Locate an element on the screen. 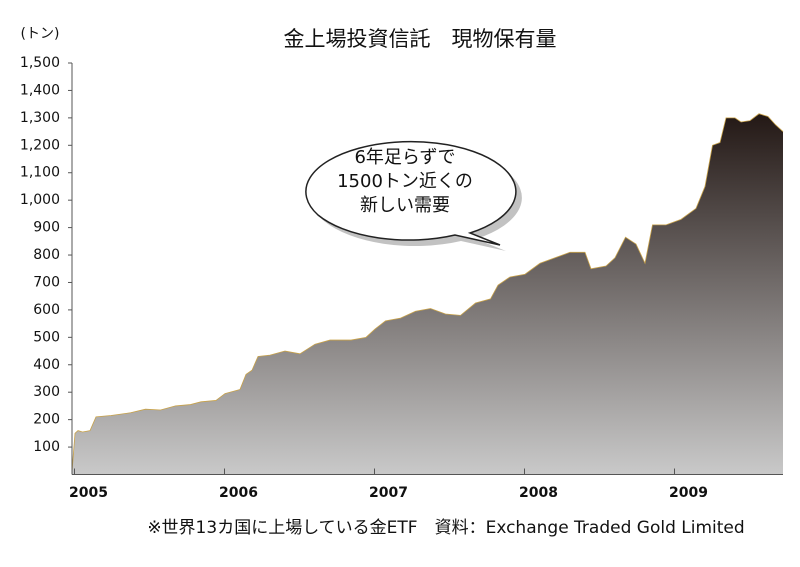 Image resolution: width=800 pixels, height=567 pixels. callout-text: 1500トン近くの is located at coordinates (405, 181).